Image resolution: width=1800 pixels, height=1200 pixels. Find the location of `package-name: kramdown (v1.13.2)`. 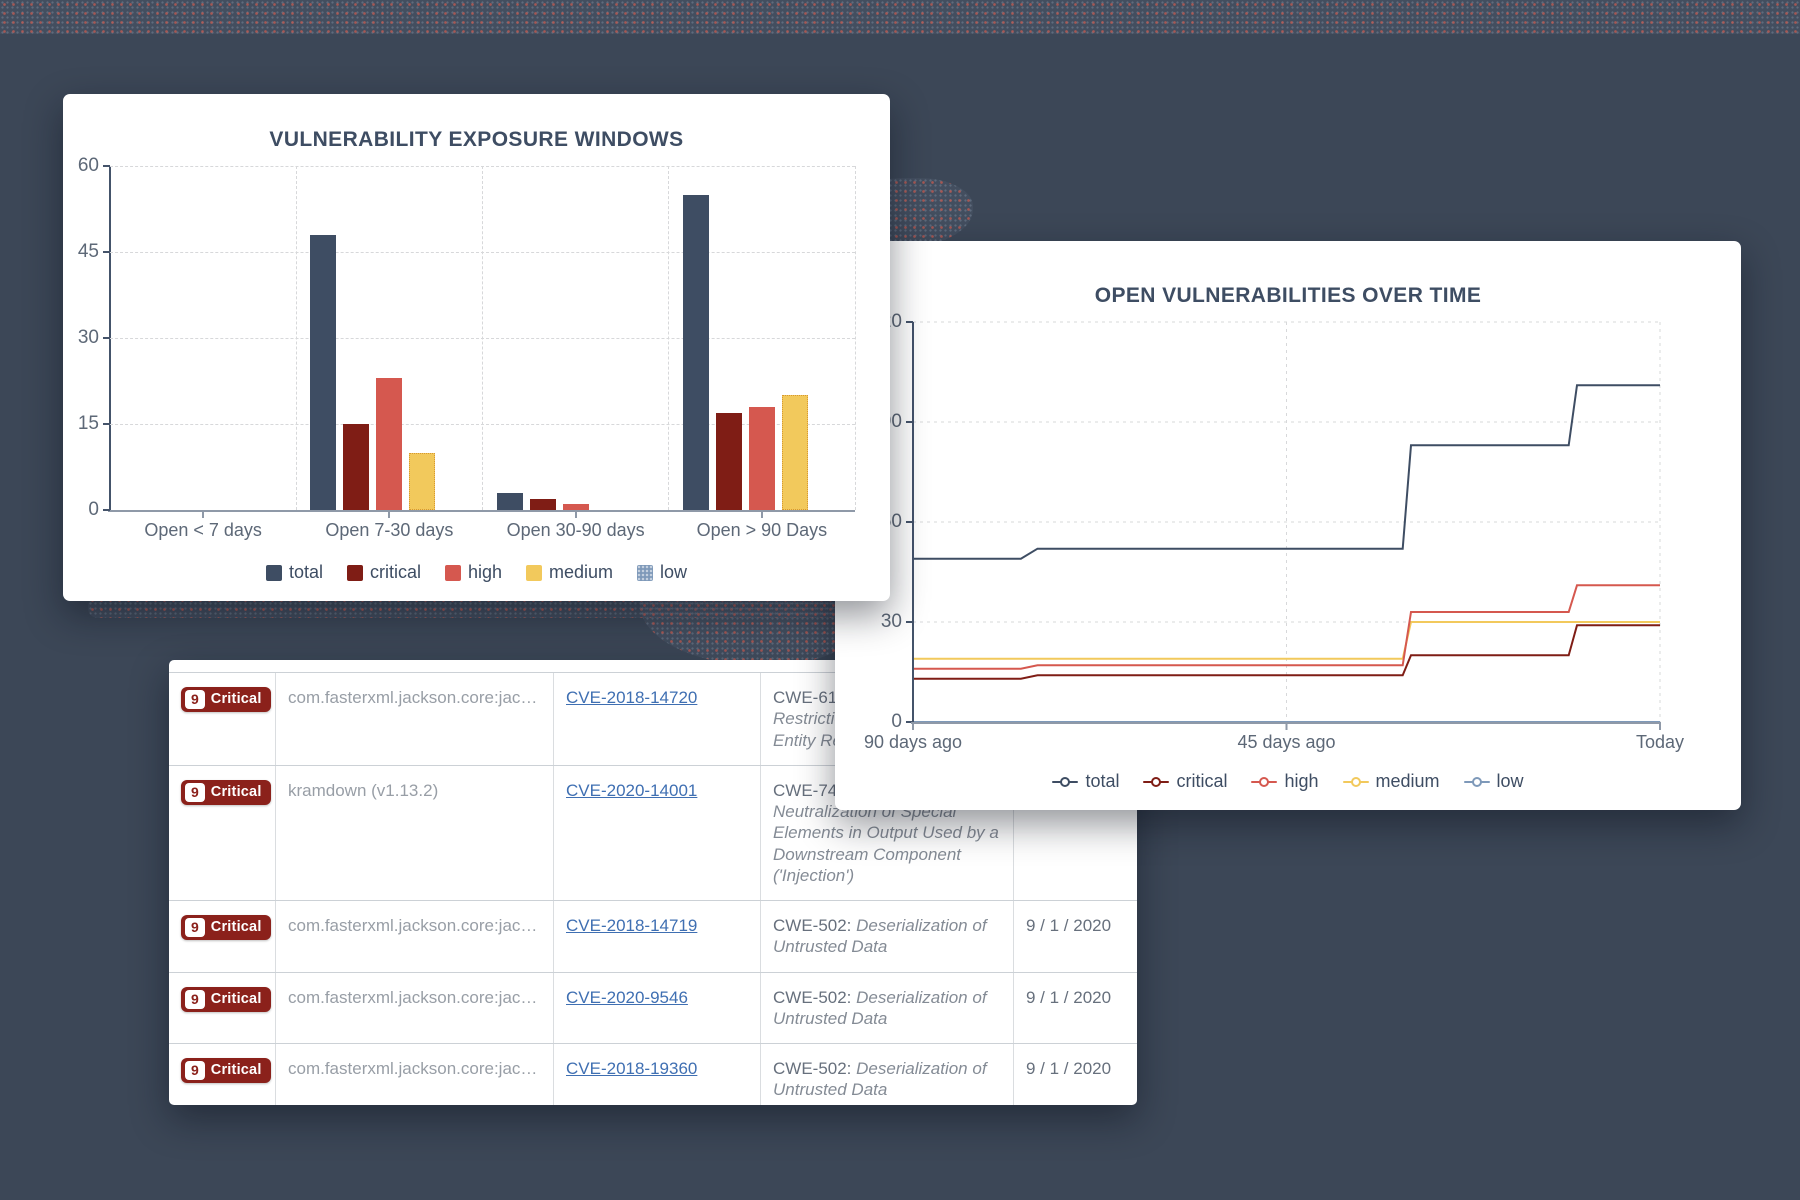

package-name: kramdown (v1.13.2) is located at coordinates (363, 790).